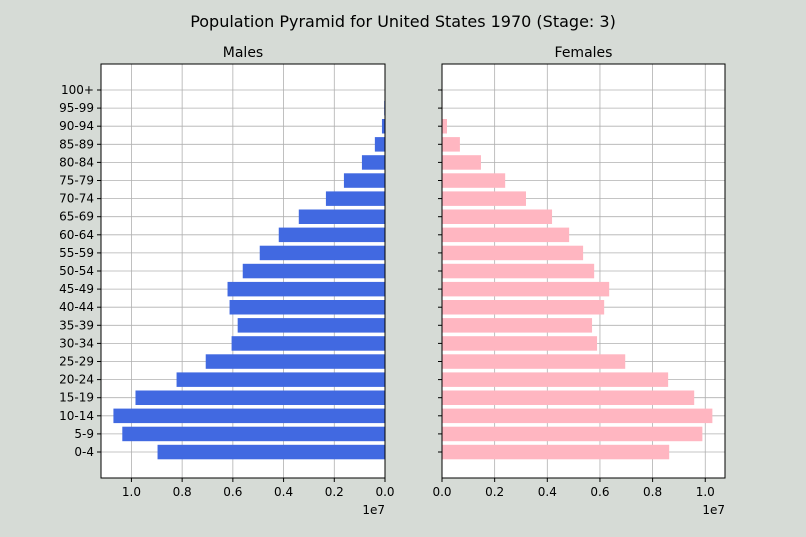 This screenshot has width=806, height=537. Describe the element at coordinates (76, 307) in the screenshot. I see `y-tick-label: 40-44` at that location.